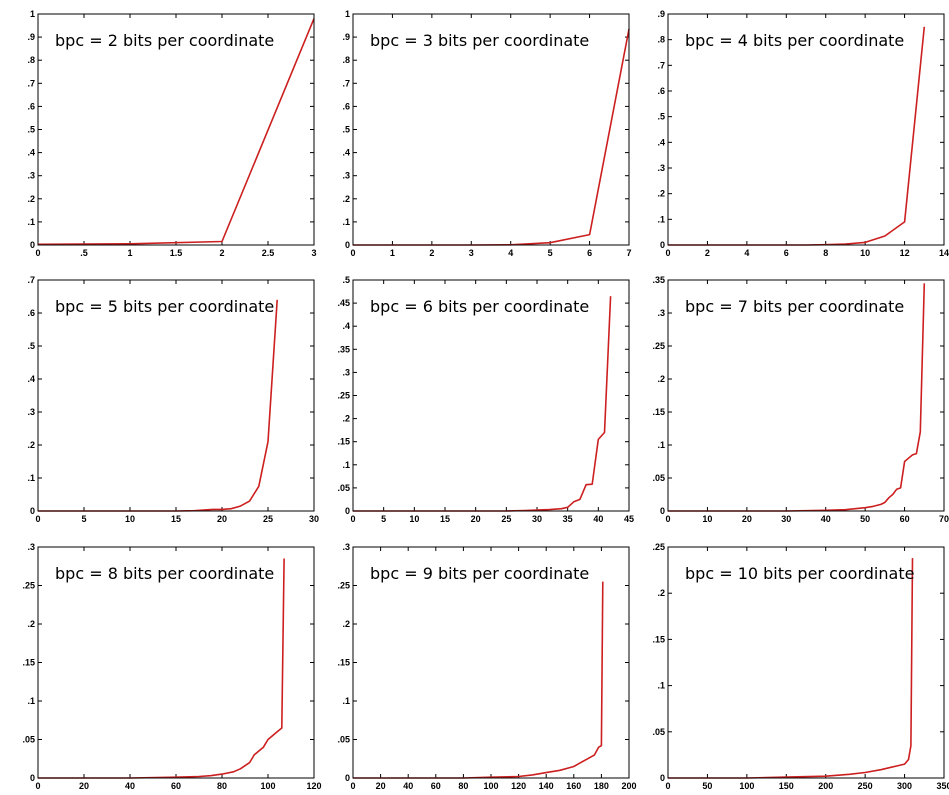 This screenshot has width=949, height=795. I want to click on subplot-annotation: bpc = 3 bits per coordinate, so click(479, 40).